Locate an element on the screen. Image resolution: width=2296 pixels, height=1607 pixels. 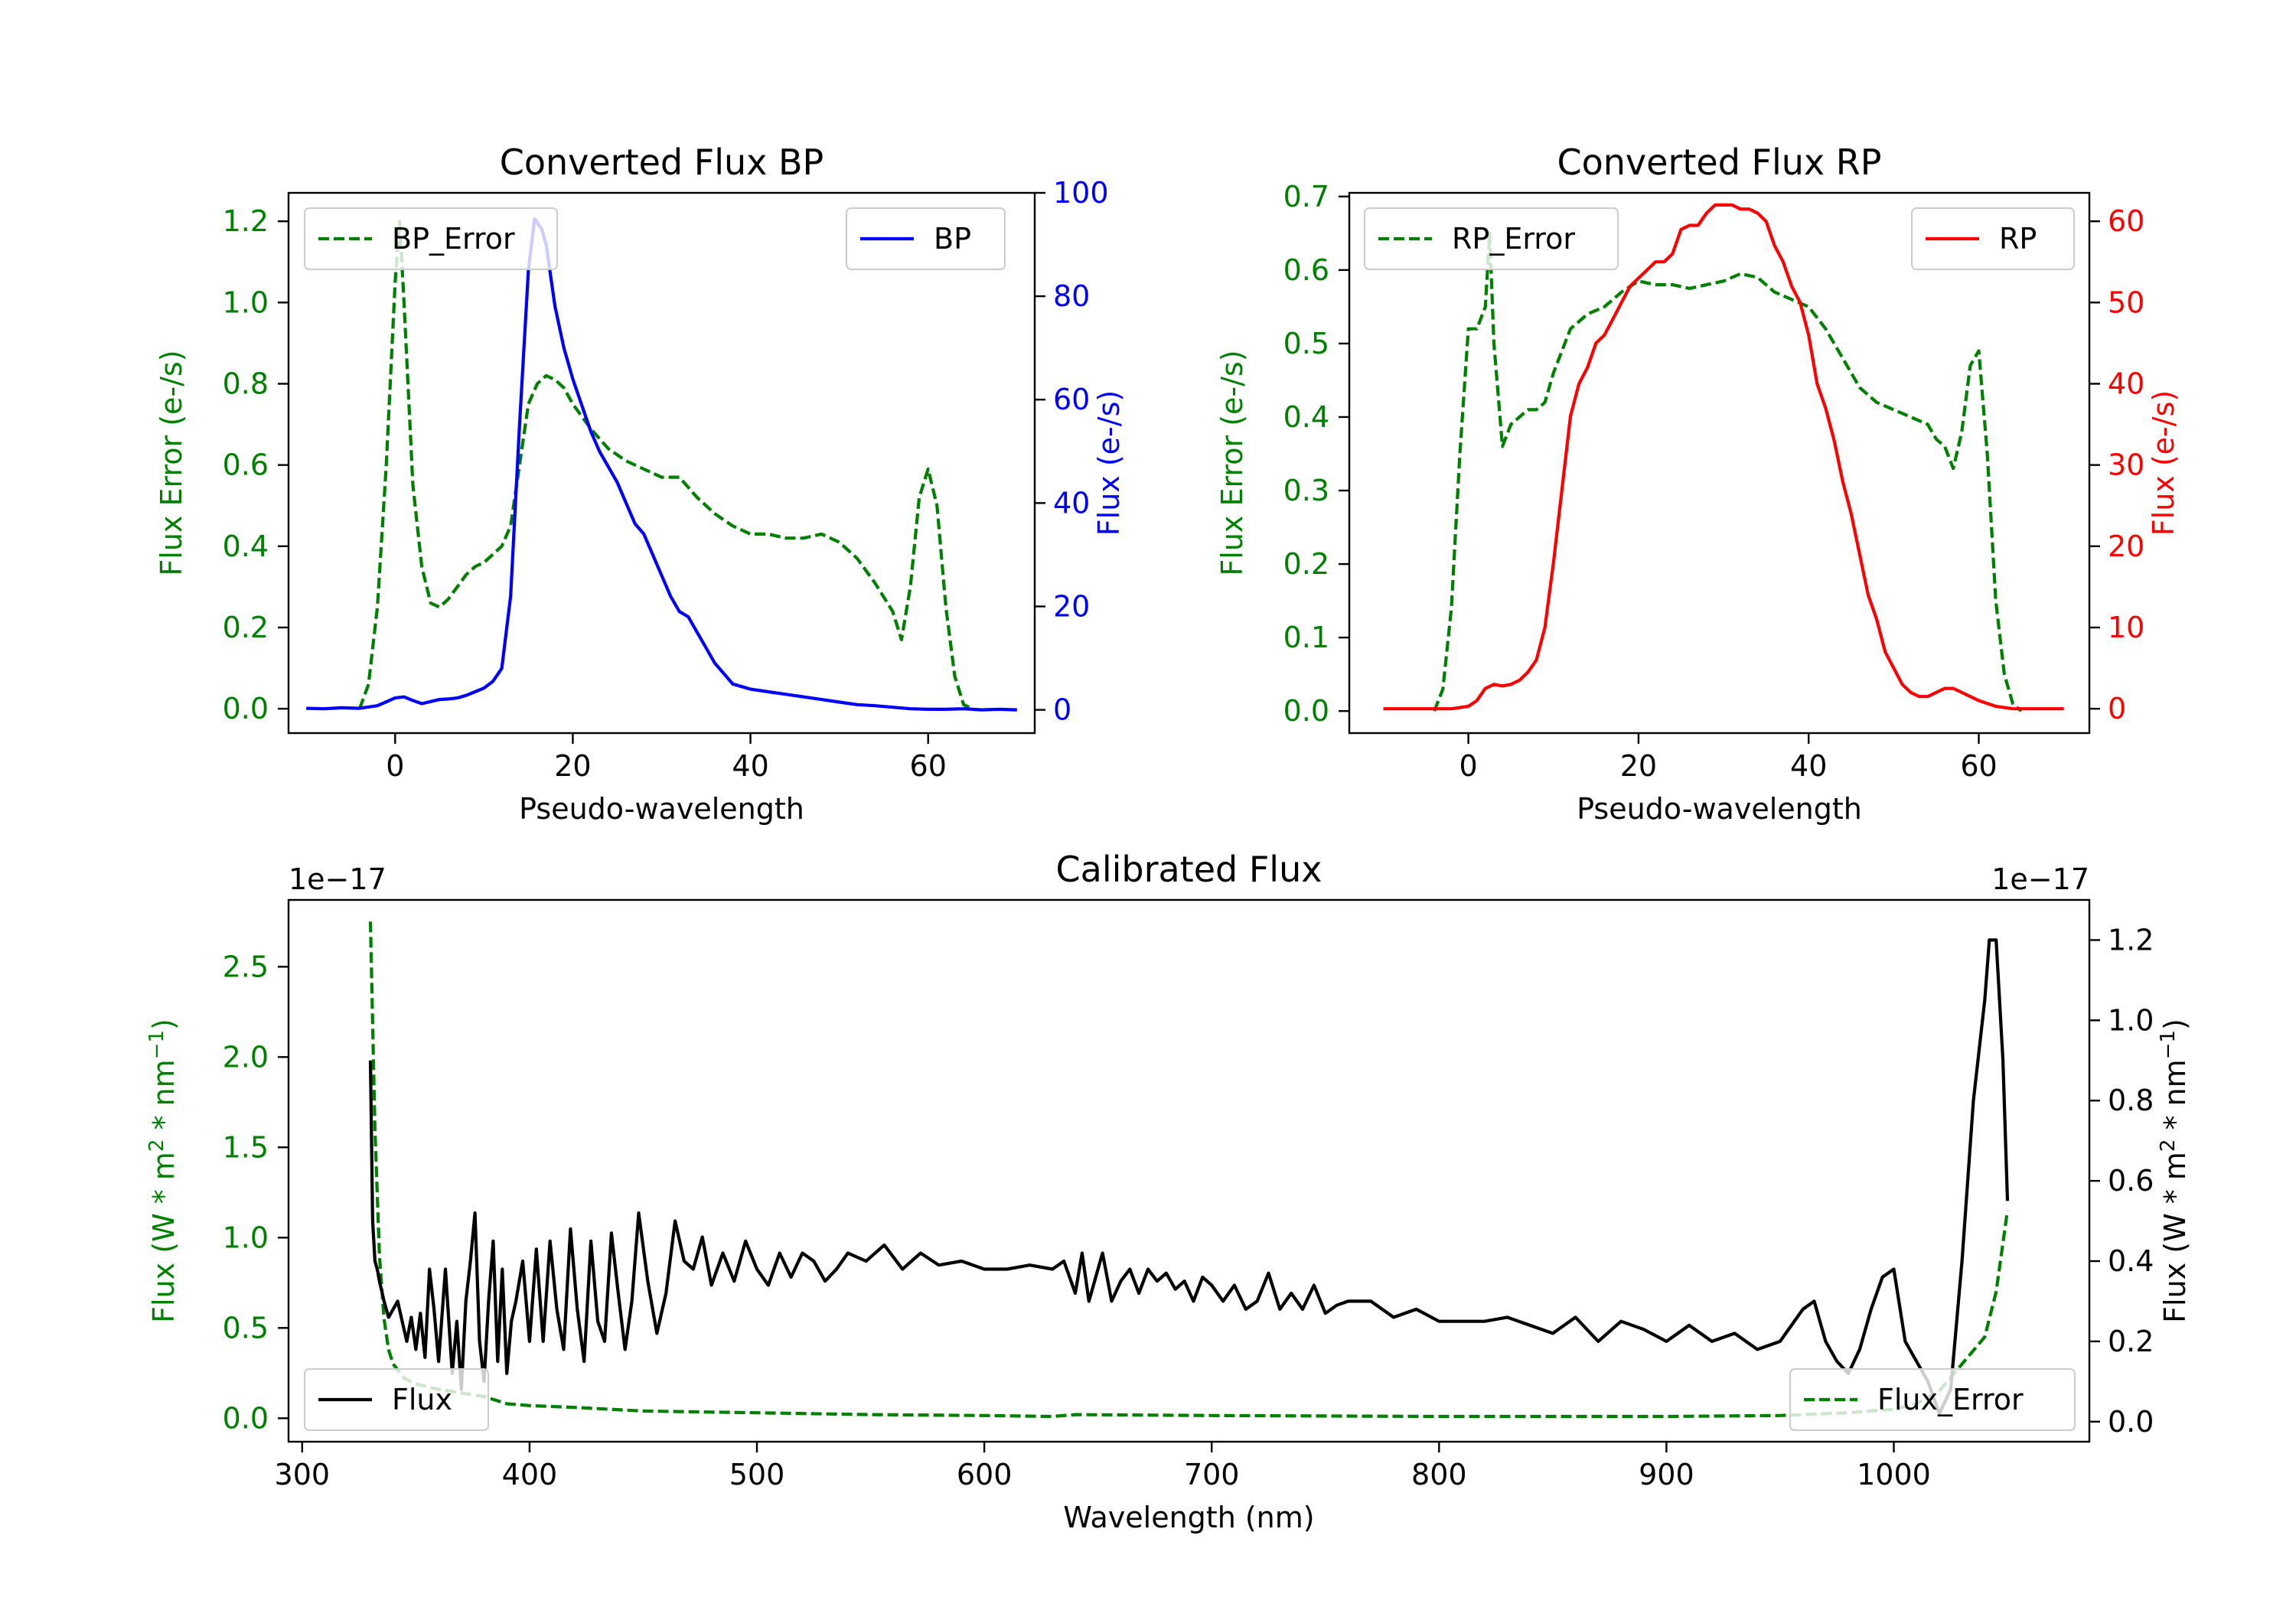
legend-upper-left: BP_Error is located at coordinates (431, 239).